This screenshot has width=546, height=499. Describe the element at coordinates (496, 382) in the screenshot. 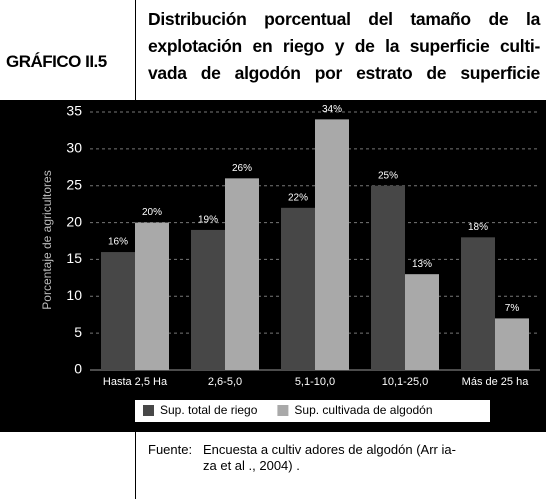

I see `x-tick-label: Más de 25 ha` at that location.